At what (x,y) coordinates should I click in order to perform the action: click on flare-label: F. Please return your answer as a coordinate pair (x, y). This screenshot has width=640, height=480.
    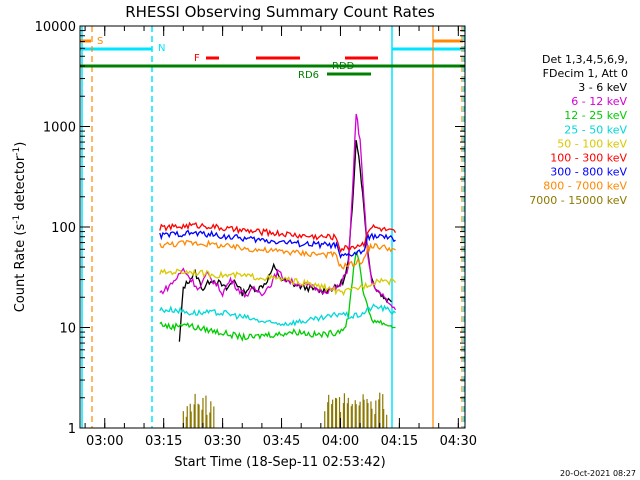
    Looking at the image, I should click on (197, 58).